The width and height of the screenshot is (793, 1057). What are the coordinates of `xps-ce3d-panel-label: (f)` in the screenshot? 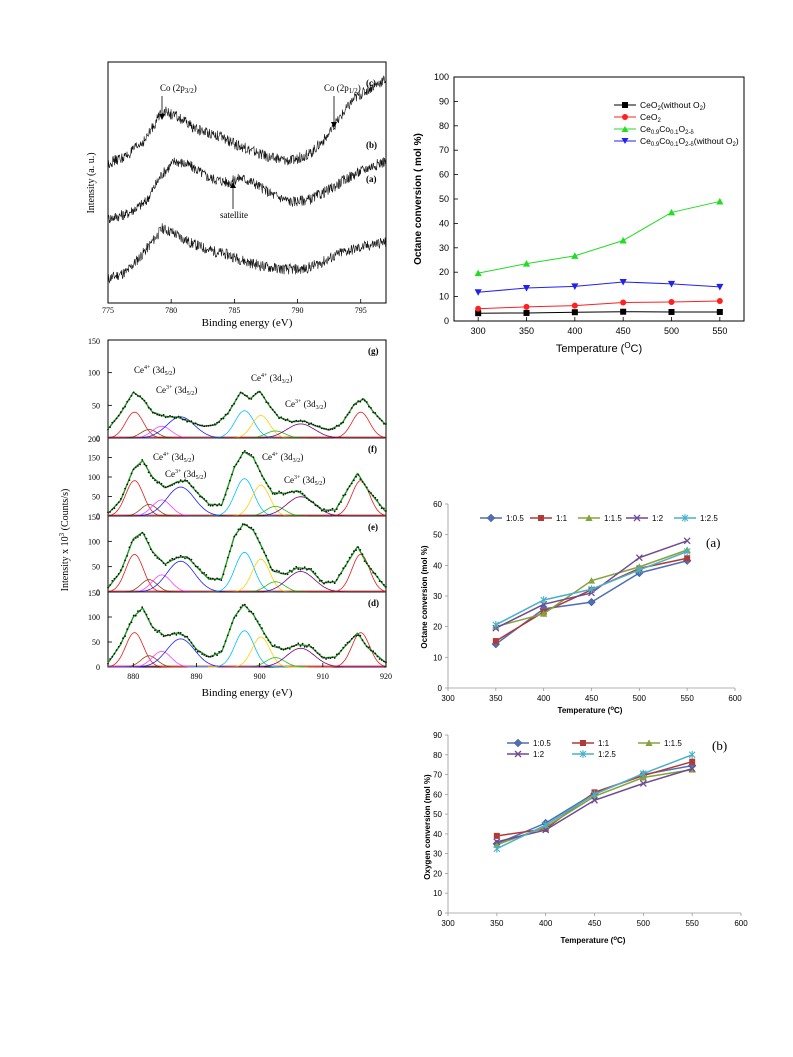 It's located at (372, 449).